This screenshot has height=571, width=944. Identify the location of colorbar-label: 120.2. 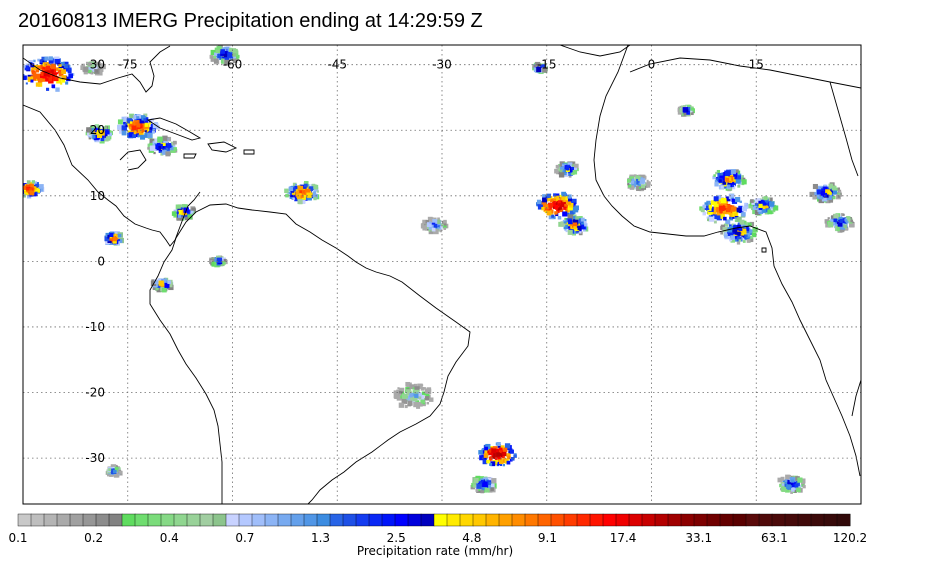
(850, 538).